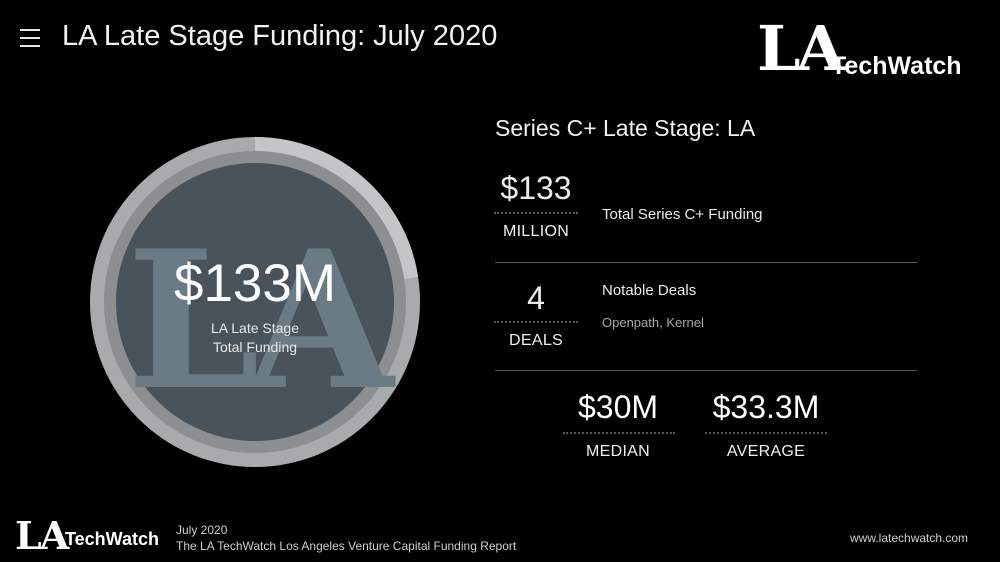 The width and height of the screenshot is (1000, 562). I want to click on section-title: Series C+ Late Stage: LA, so click(625, 128).